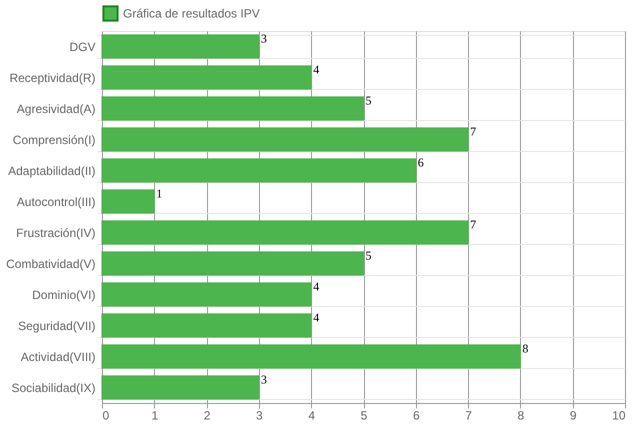  I want to click on x-tick-label: 0, so click(106, 415).